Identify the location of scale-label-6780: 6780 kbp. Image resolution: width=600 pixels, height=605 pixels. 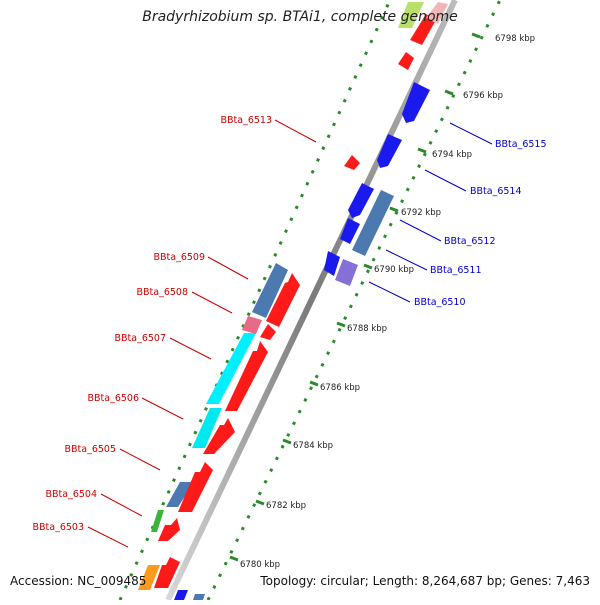
(260, 565).